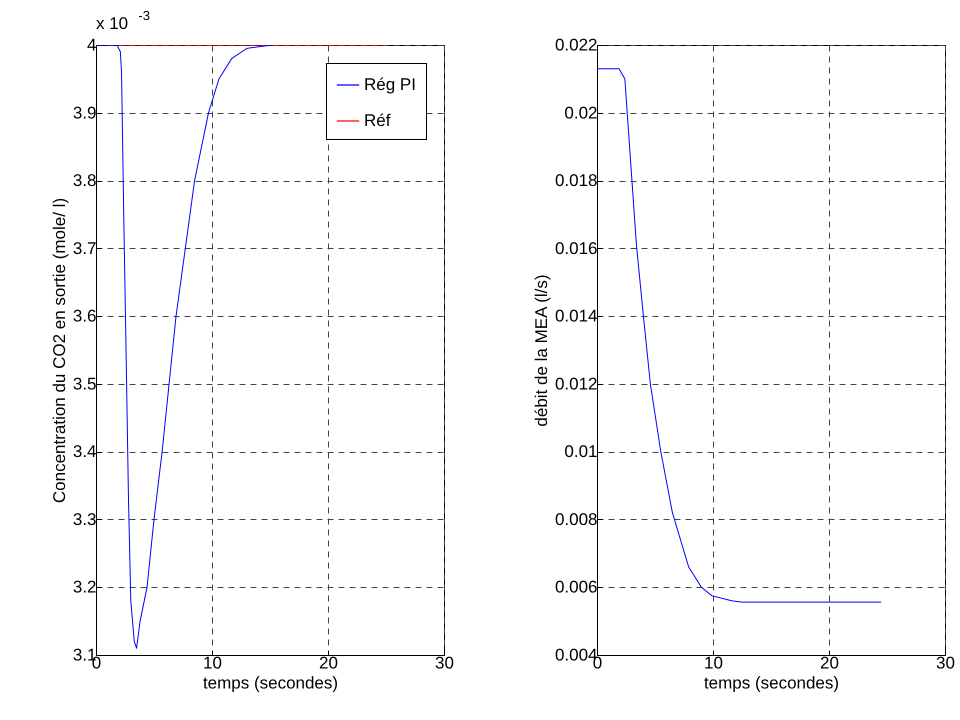 The height and width of the screenshot is (720, 960). Describe the element at coordinates (84, 248) in the screenshot. I see `y-tick-label: 3.7` at that location.